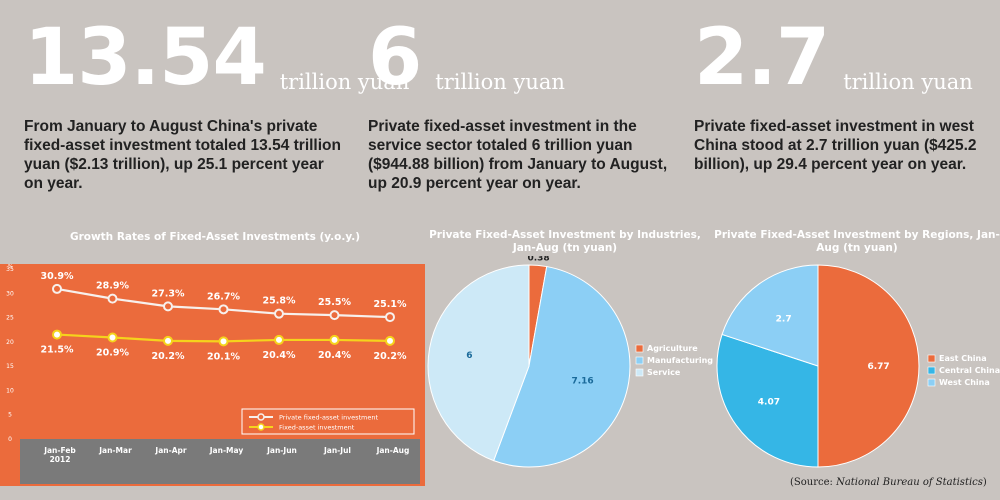 Image resolution: width=1000 pixels, height=500 pixels. What do you see at coordinates (10, 366) in the screenshot?
I see `y-tick-label-3: 15` at bounding box center [10, 366].